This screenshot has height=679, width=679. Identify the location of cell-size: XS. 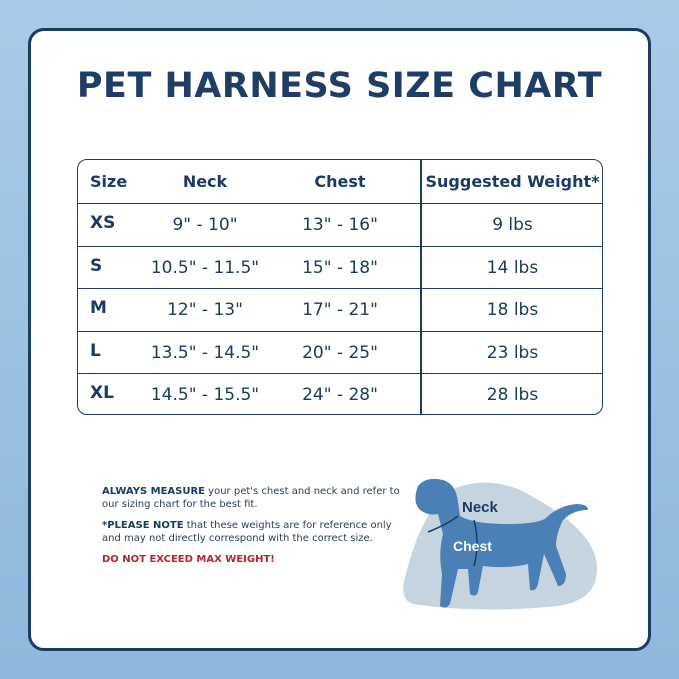
(103, 223).